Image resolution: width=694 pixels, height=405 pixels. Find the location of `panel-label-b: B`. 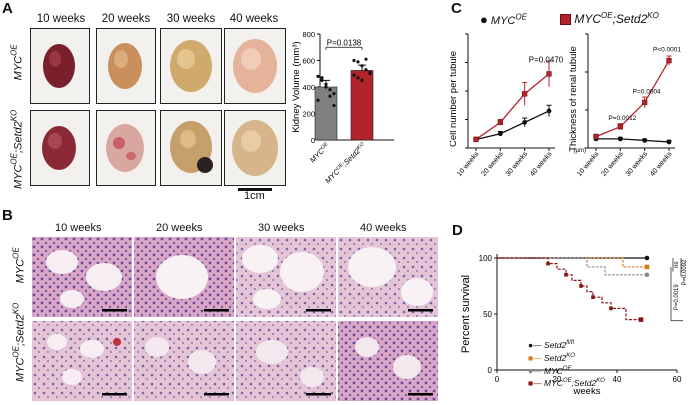

panel-label-b: B is located at coordinates (7, 215).